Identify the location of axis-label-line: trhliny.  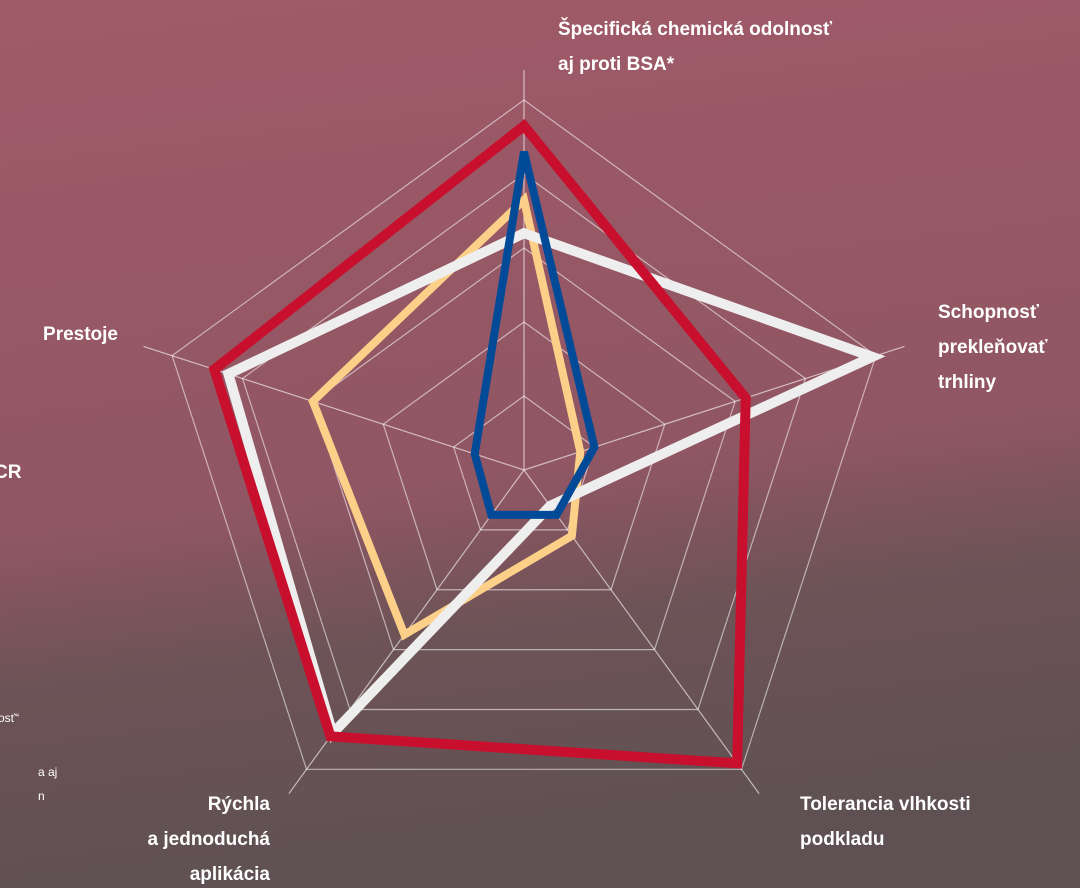
(967, 382).